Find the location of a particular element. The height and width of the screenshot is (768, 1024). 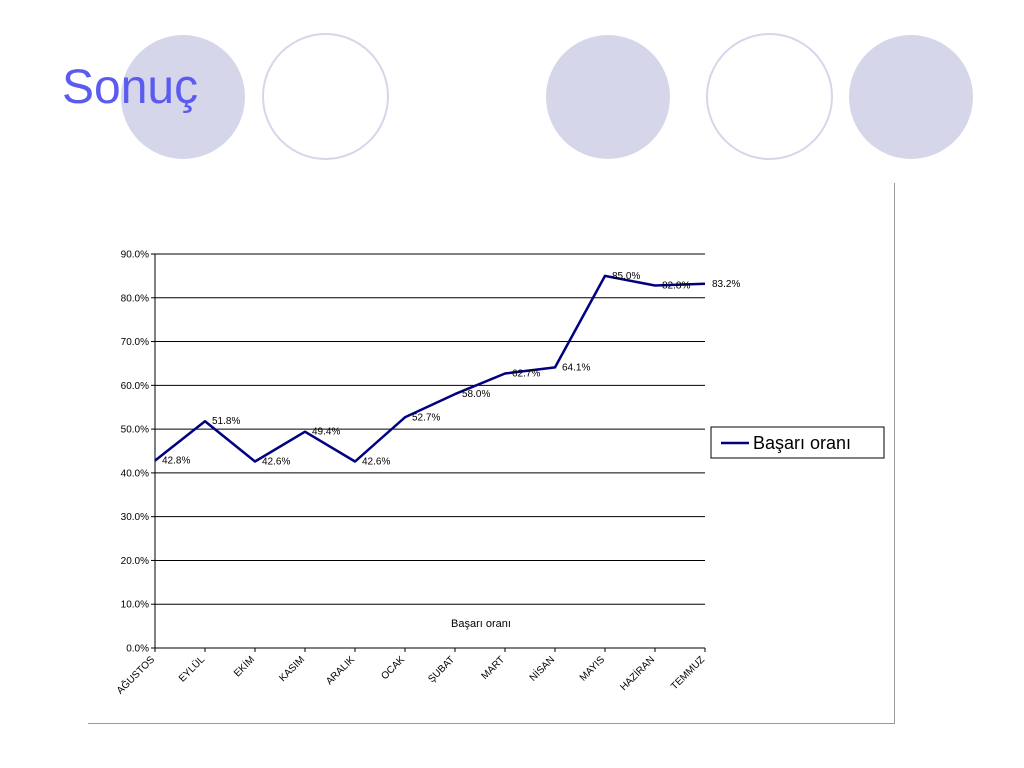

data-label: 62.7% is located at coordinates (526, 374).